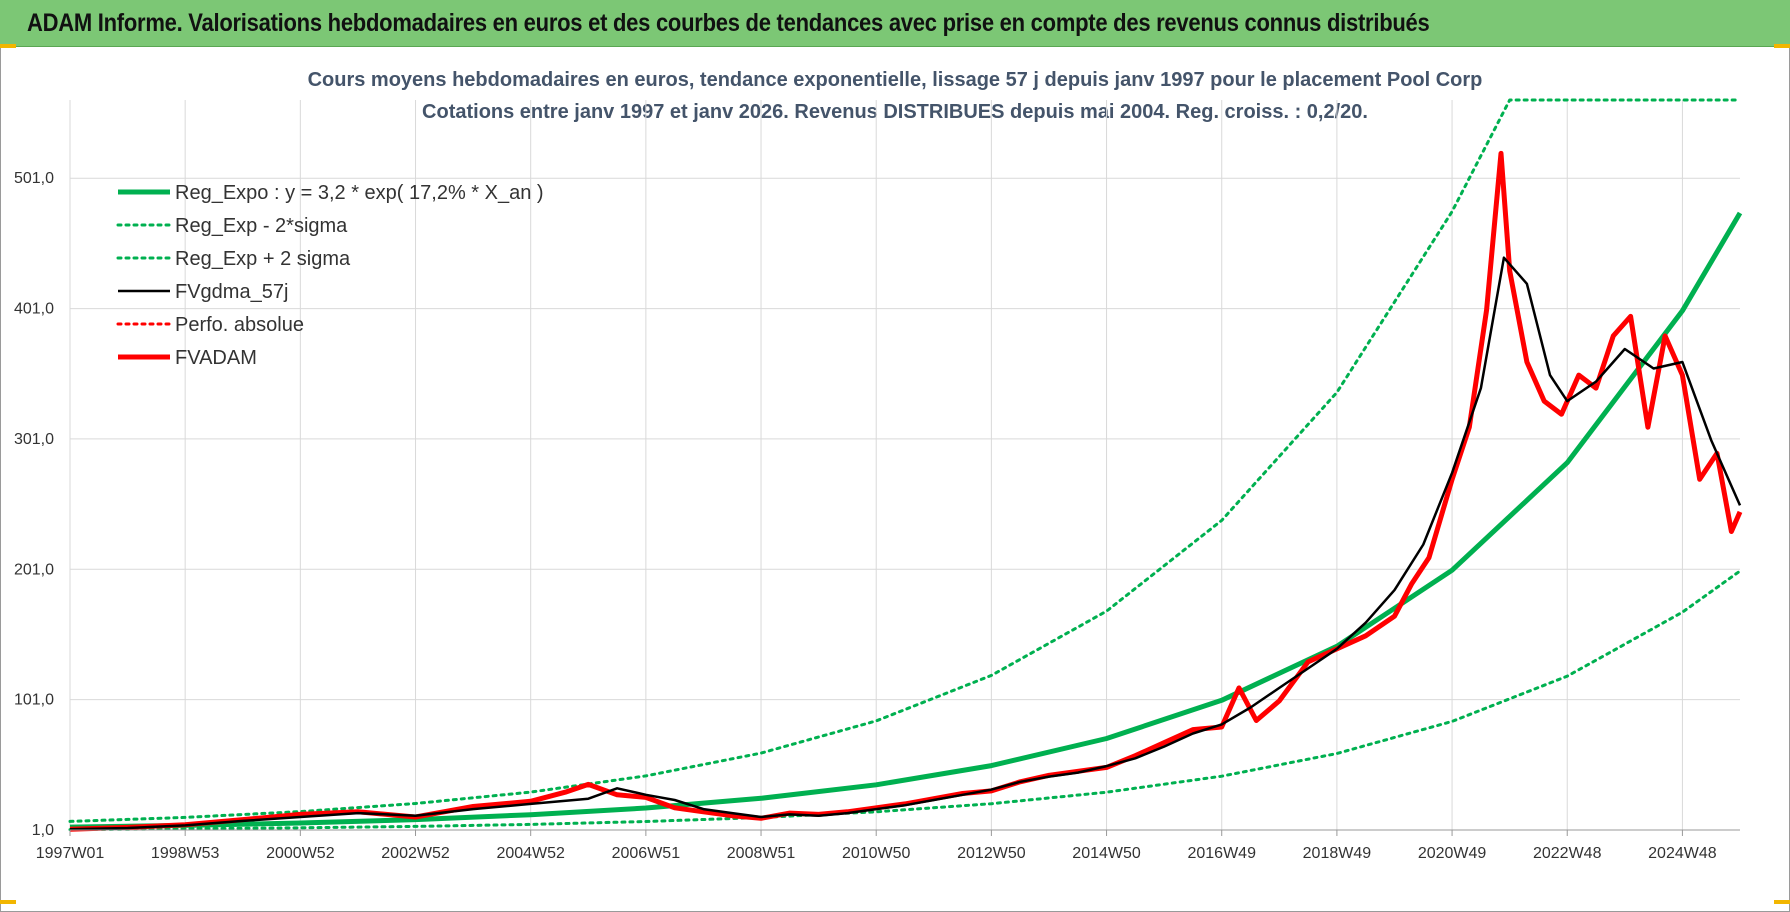  Describe the element at coordinates (43, 830) in the screenshot. I see `y-tick-label: 1,0` at that location.